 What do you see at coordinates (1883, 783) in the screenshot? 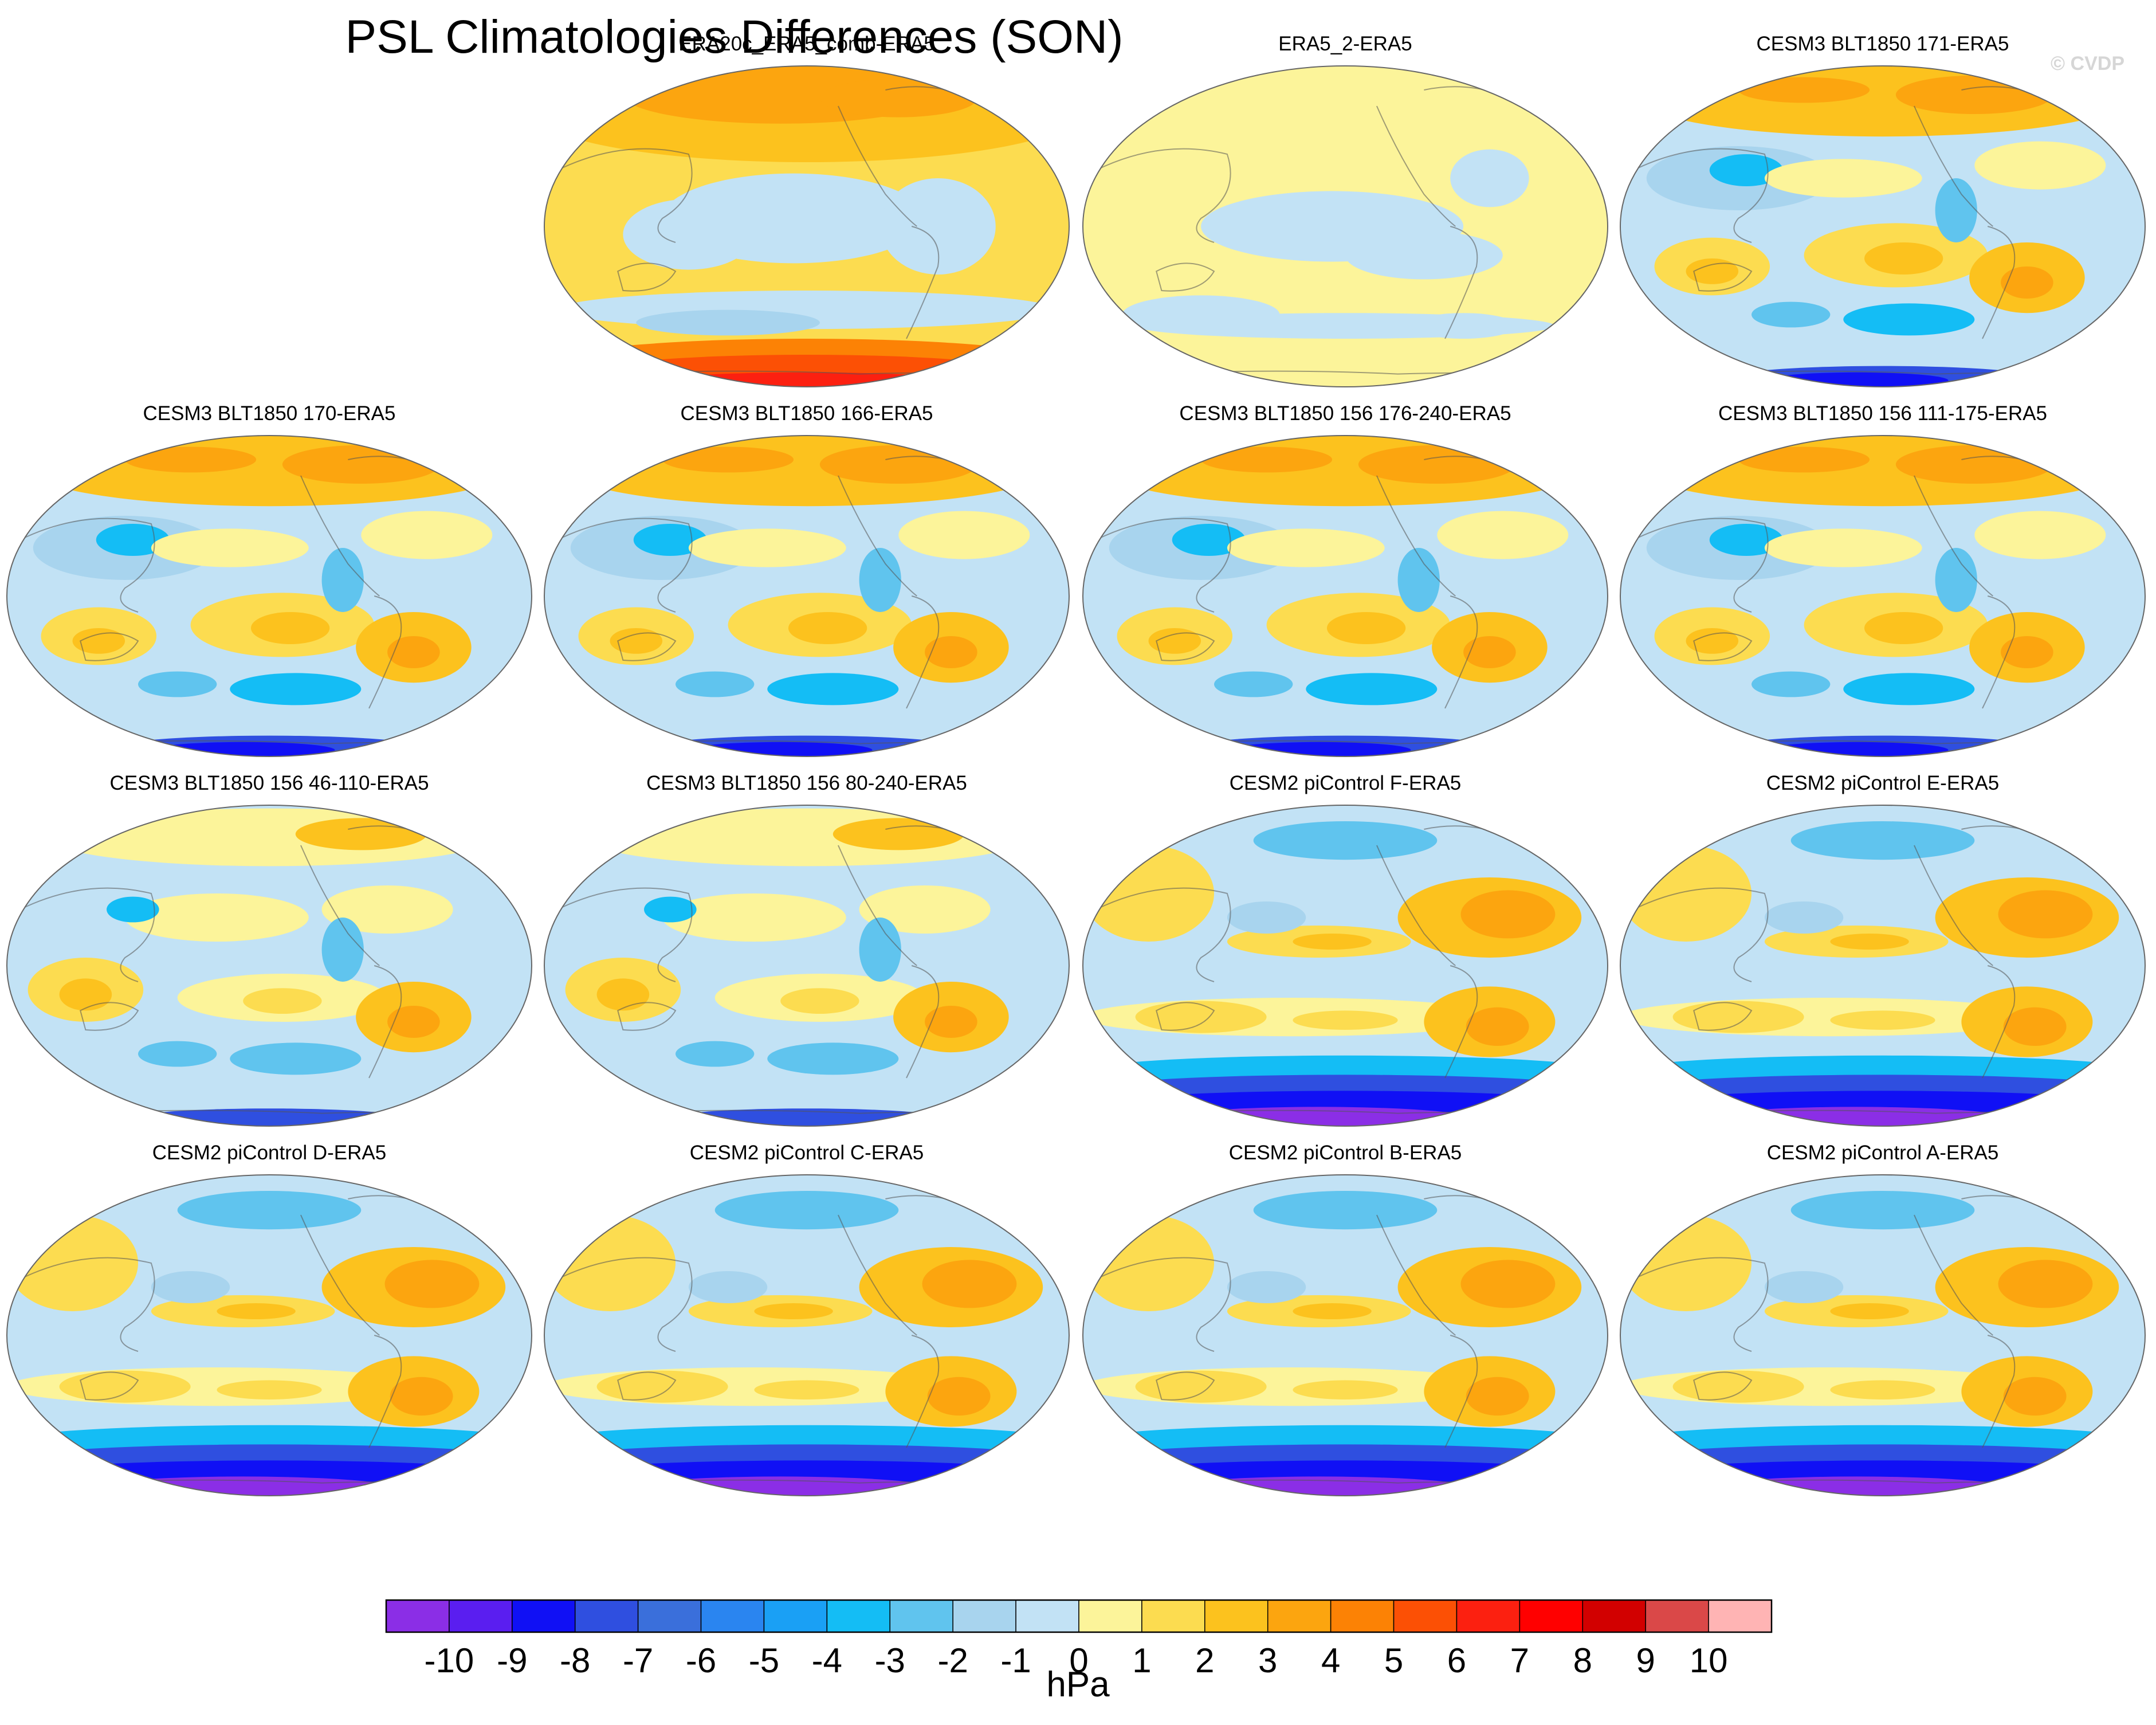
I see `panel-title: CESM2 piControl E-ERA5` at bounding box center [1883, 783].